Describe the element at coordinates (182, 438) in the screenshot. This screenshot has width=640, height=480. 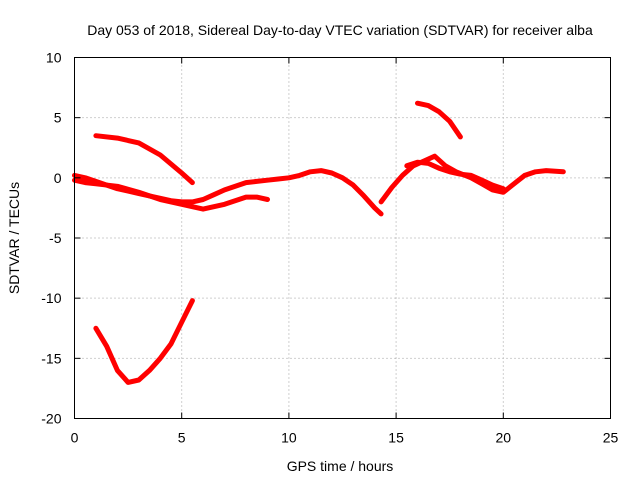
I see `x-tick-label: 5` at that location.